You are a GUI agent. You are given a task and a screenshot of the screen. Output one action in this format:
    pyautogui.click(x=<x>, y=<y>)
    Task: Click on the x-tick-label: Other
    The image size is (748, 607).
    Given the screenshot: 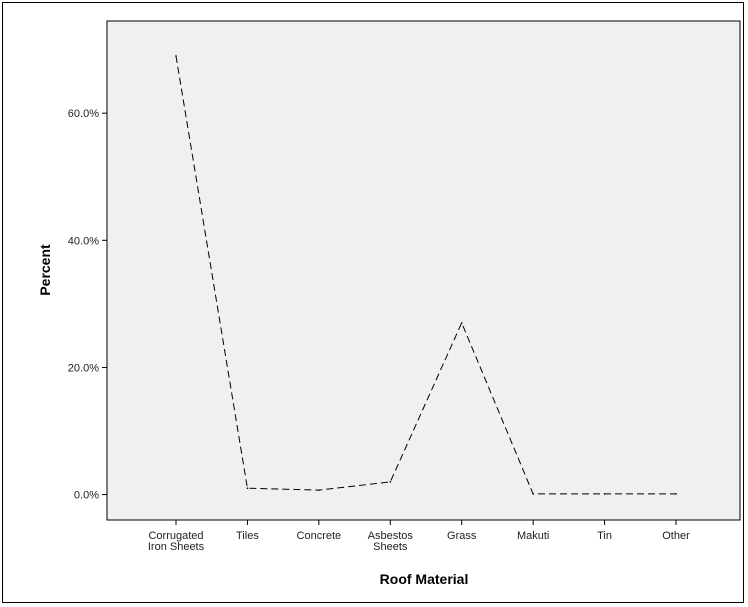 What is the action you would take?
    pyautogui.click(x=676, y=536)
    